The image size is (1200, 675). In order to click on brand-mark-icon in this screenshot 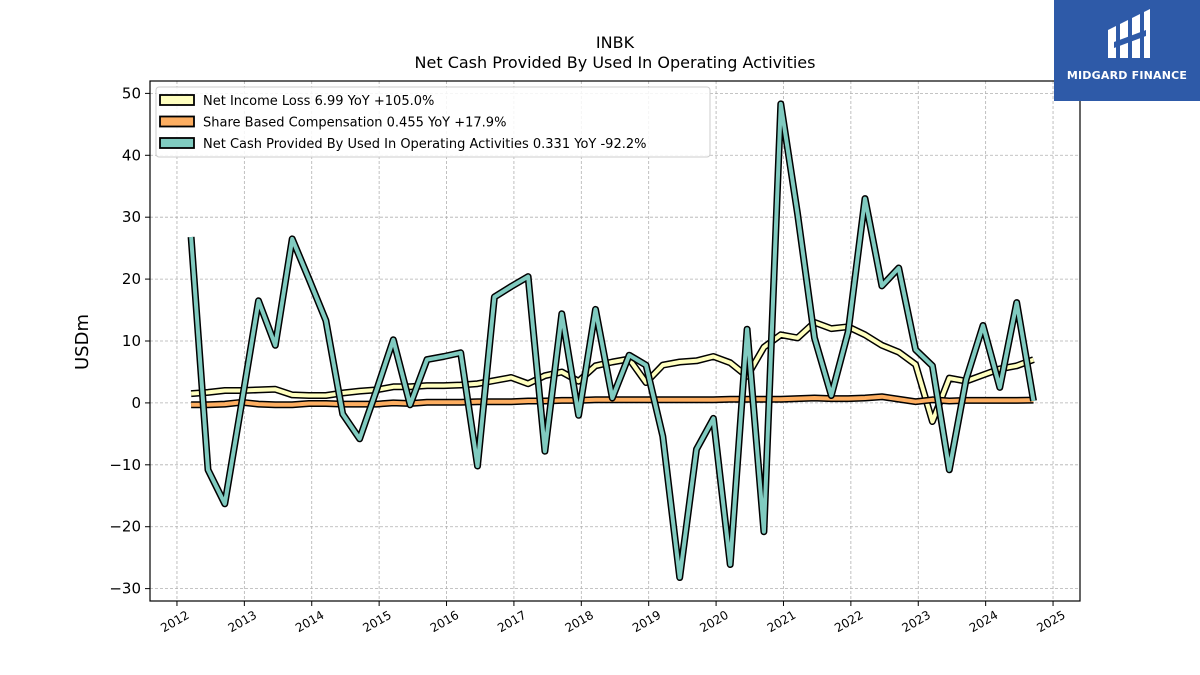, I will do `click(1129, 33)`.